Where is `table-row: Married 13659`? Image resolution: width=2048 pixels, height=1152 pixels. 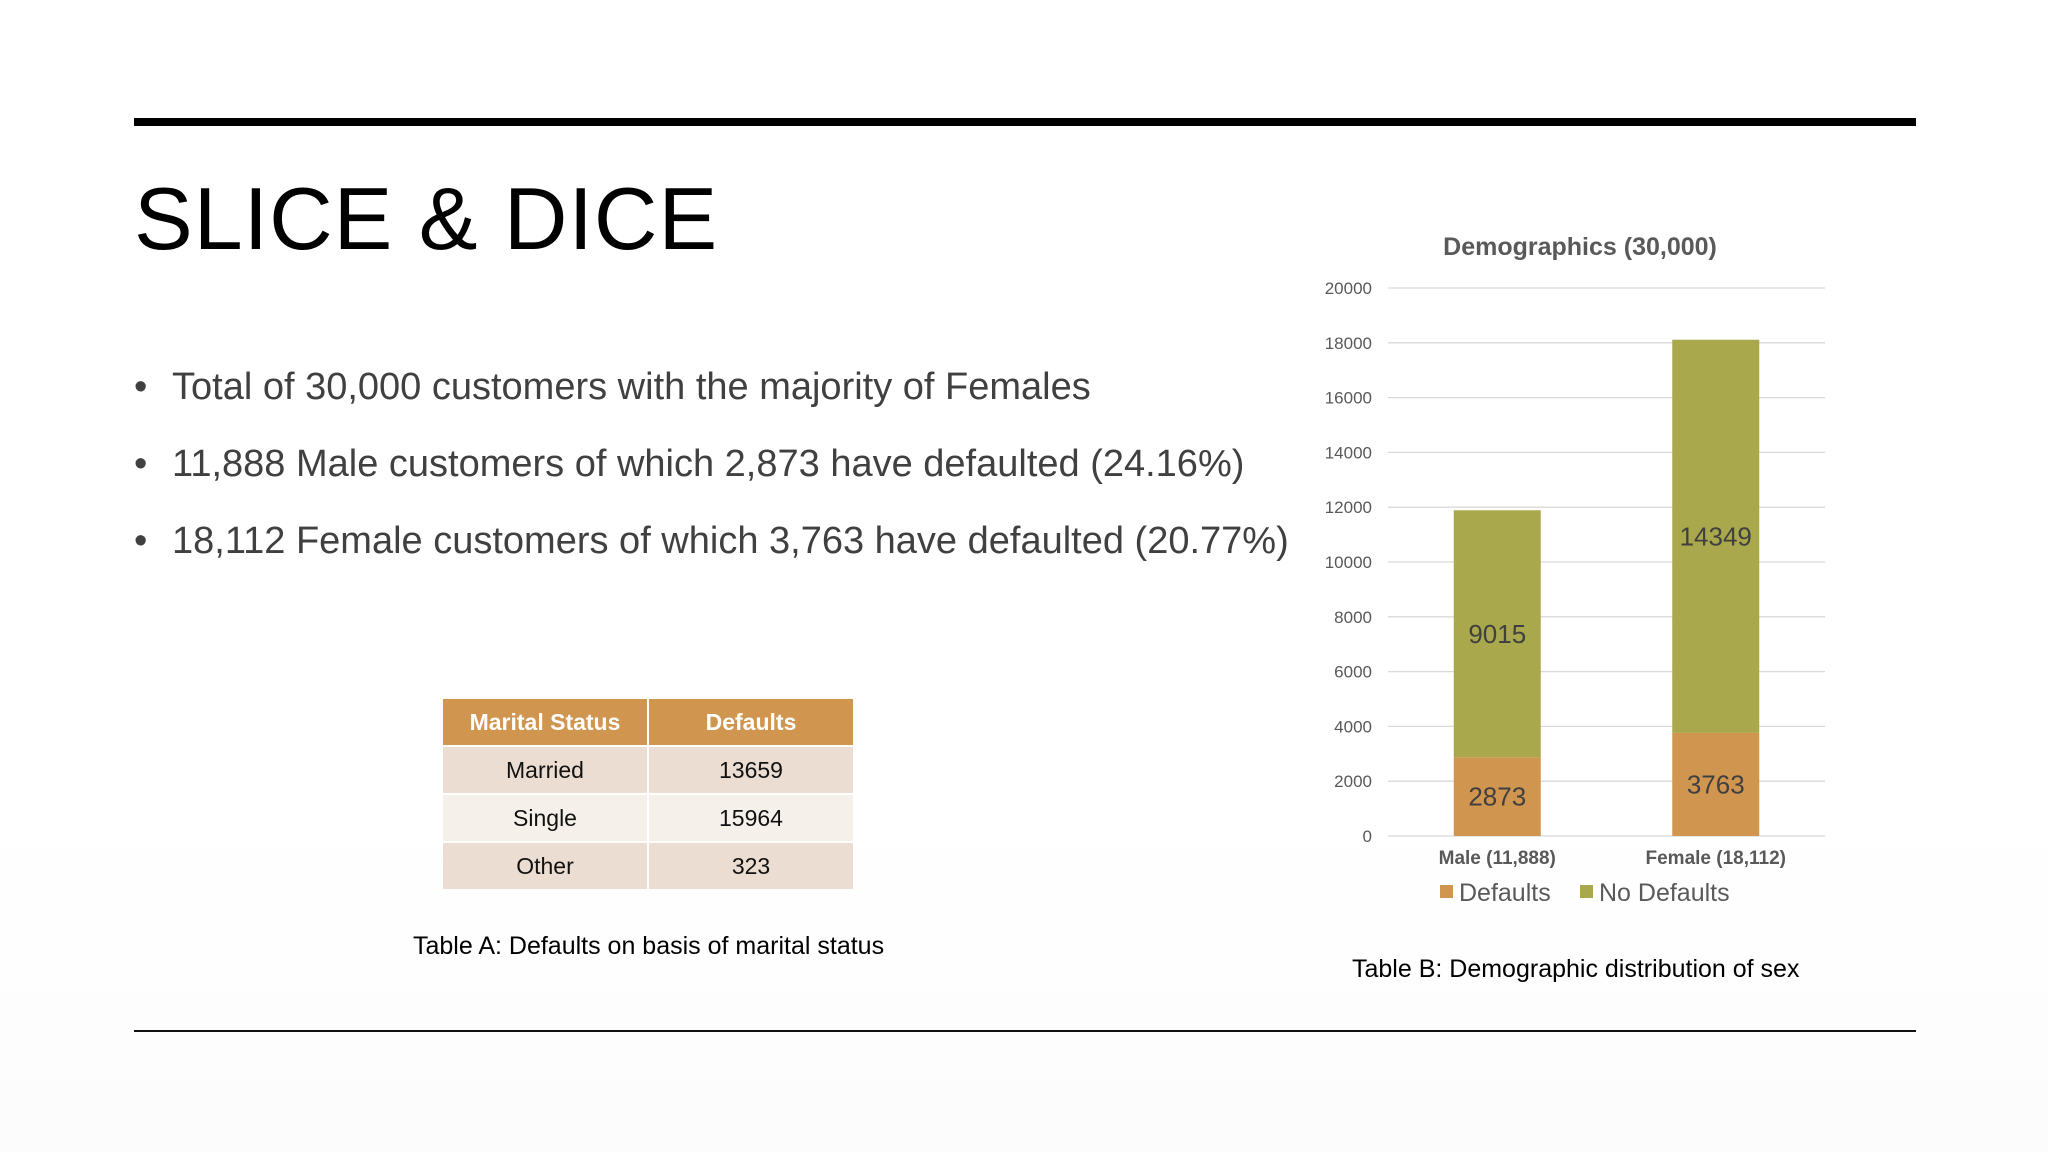
table-row: Married 13659 is located at coordinates (648, 770).